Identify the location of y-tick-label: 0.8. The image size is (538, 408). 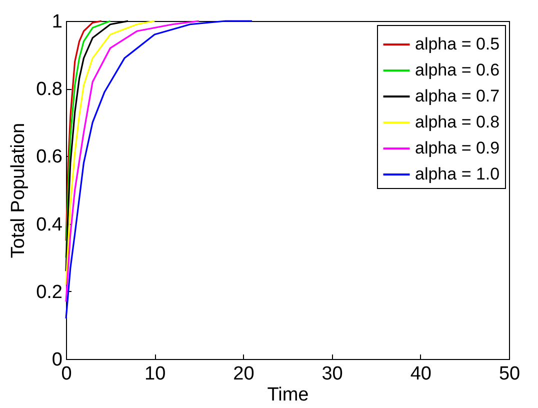
(49, 89).